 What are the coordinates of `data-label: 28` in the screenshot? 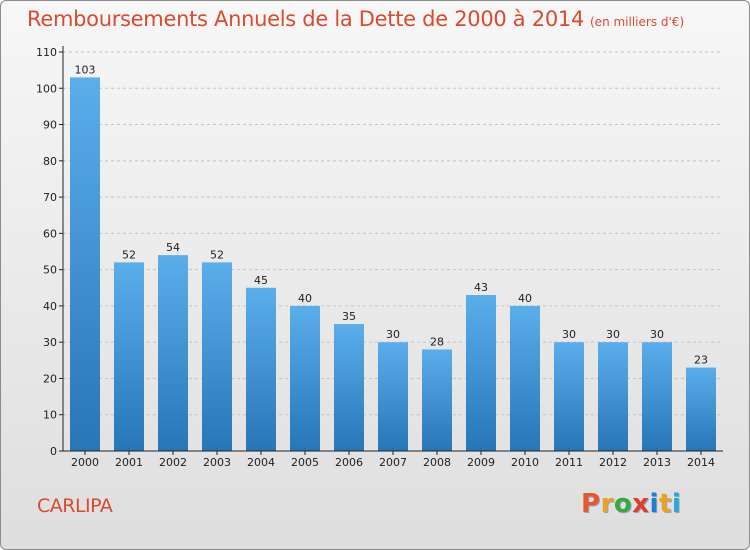 It's located at (437, 341).